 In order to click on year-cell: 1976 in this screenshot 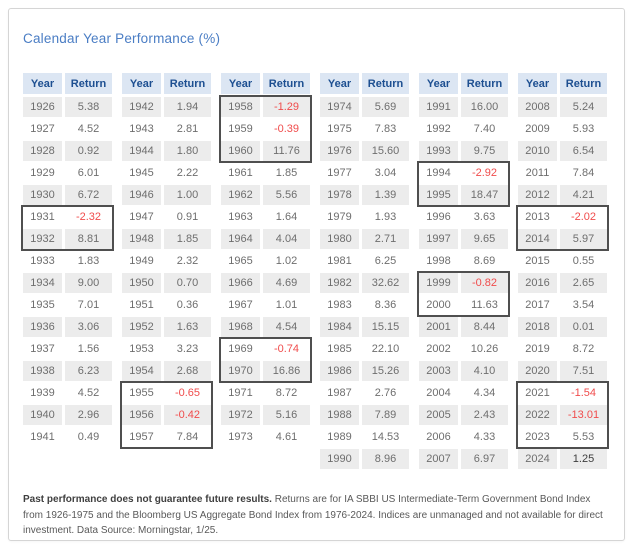, I will do `click(339, 151)`.